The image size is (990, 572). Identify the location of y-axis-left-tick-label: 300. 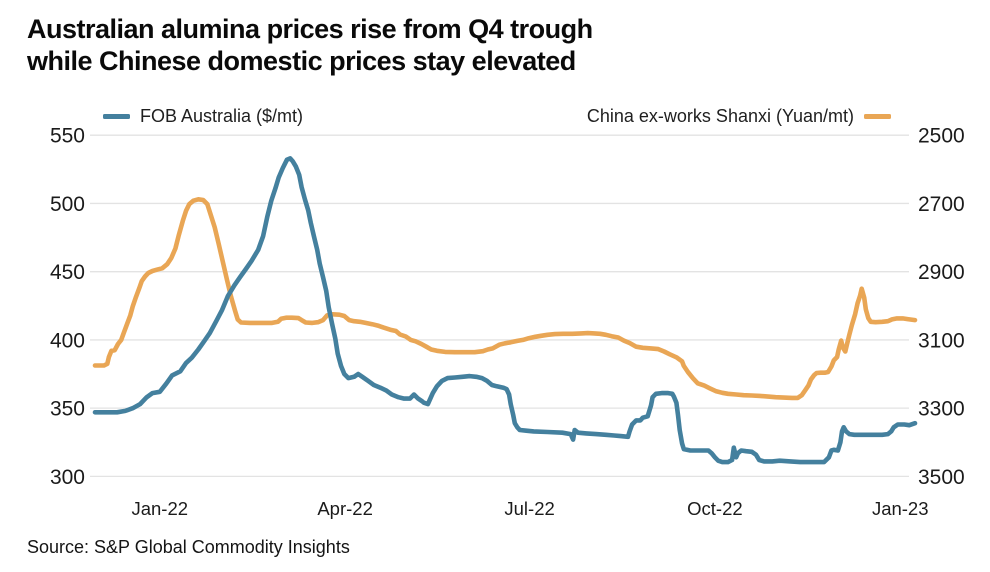
(67, 477).